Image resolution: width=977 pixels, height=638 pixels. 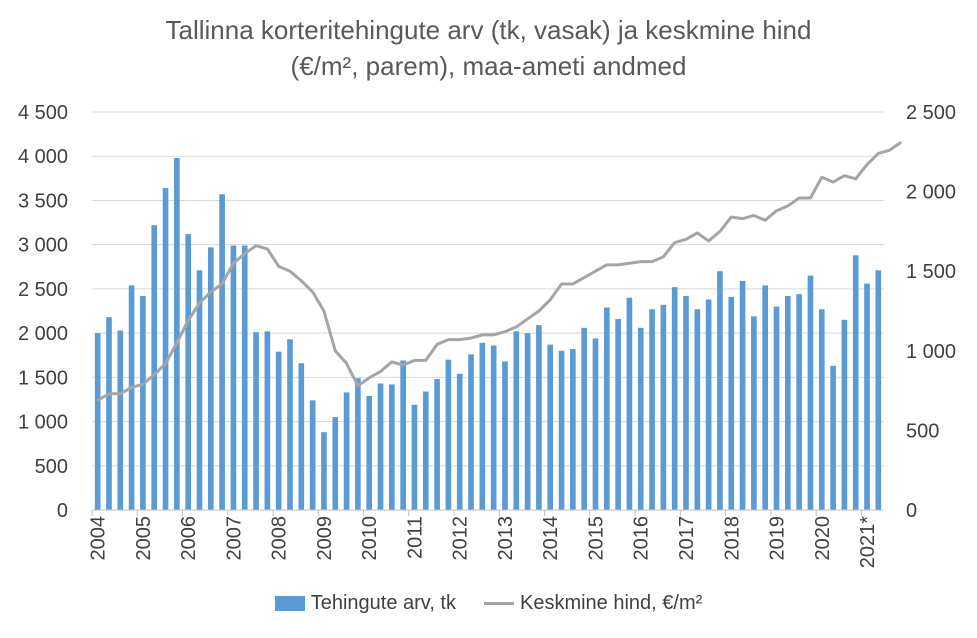 I want to click on left-axis-tick-label: 1 500, so click(x=43, y=378).